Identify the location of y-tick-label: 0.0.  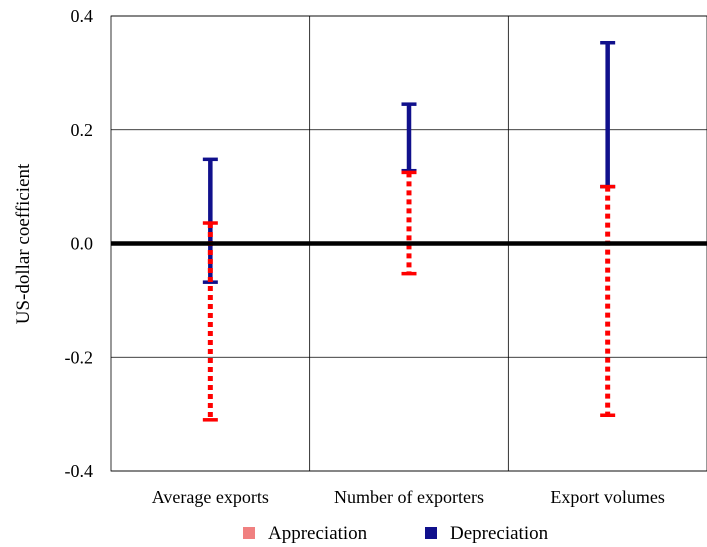
(82, 244).